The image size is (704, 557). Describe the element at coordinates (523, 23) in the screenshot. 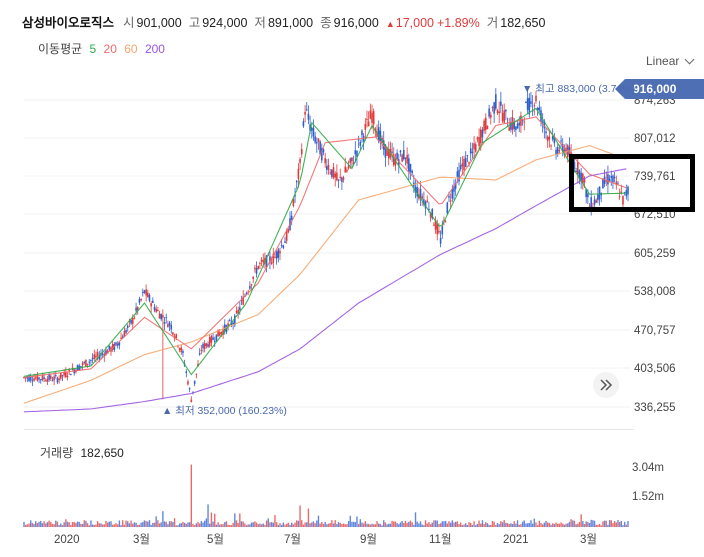

I see `volume-value: 182,650` at that location.